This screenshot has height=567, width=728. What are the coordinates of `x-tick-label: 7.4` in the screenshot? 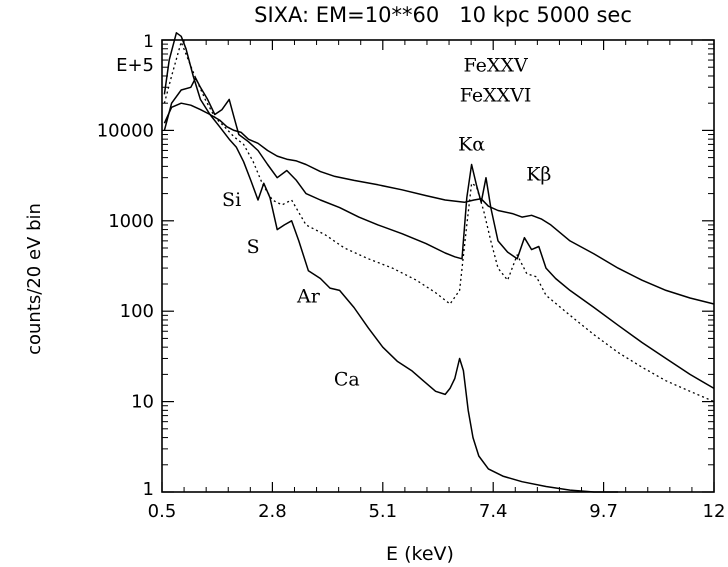 It's located at (493, 511).